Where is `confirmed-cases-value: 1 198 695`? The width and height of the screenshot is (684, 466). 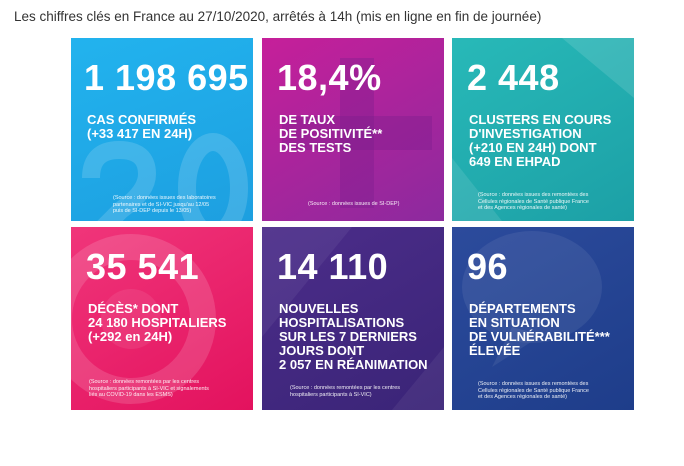
confirmed-cases-value: 1 198 695 is located at coordinates (166, 77).